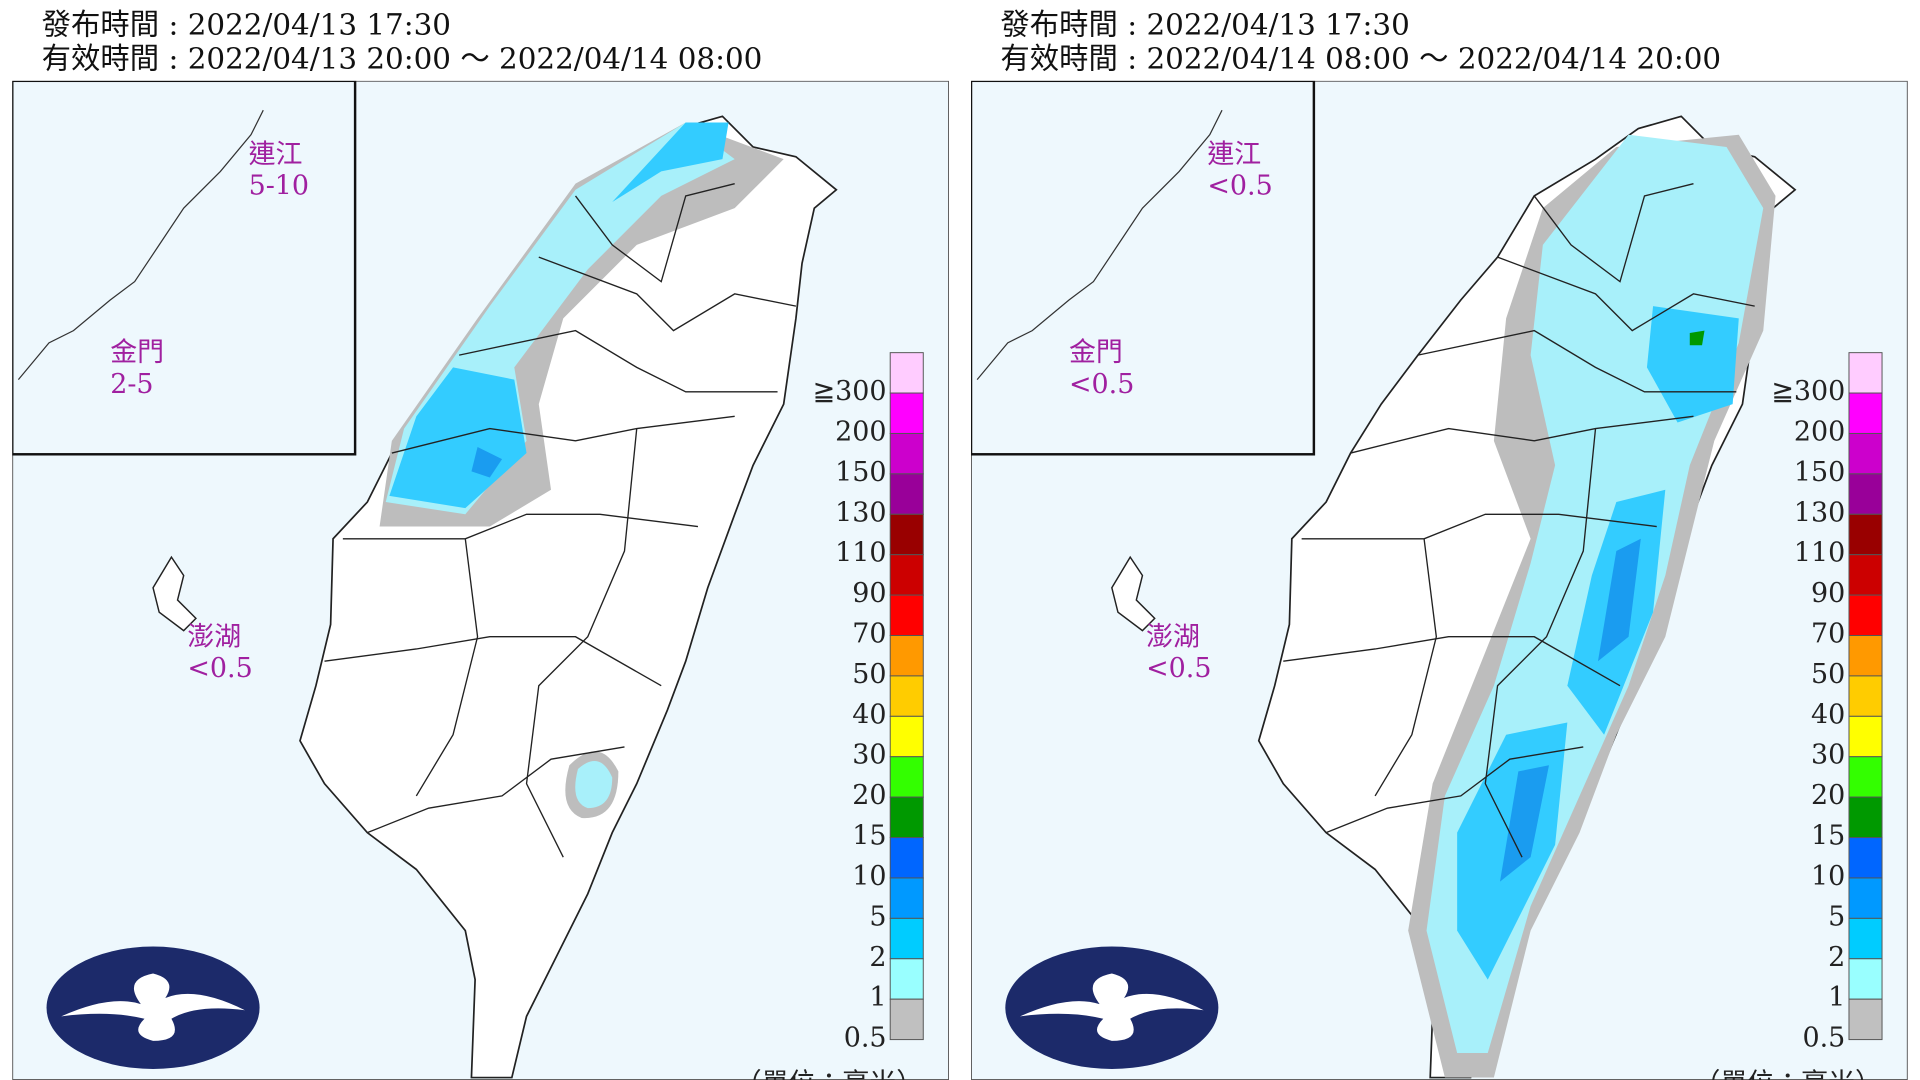  What do you see at coordinates (1819, 553) in the screenshot?
I see `legend-label: 110` at bounding box center [1819, 553].